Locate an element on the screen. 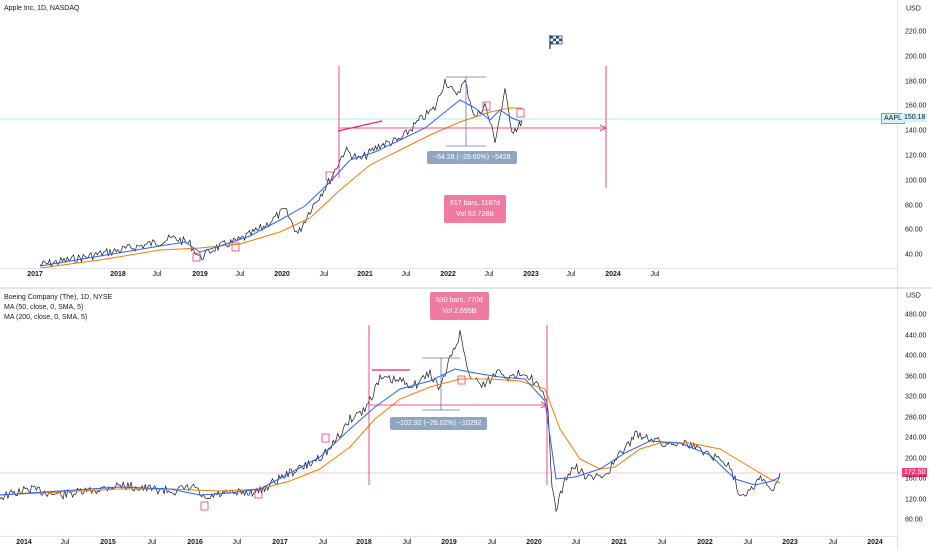 The height and width of the screenshot is (550, 932). aapl-xtick: 2021 is located at coordinates (365, 274).